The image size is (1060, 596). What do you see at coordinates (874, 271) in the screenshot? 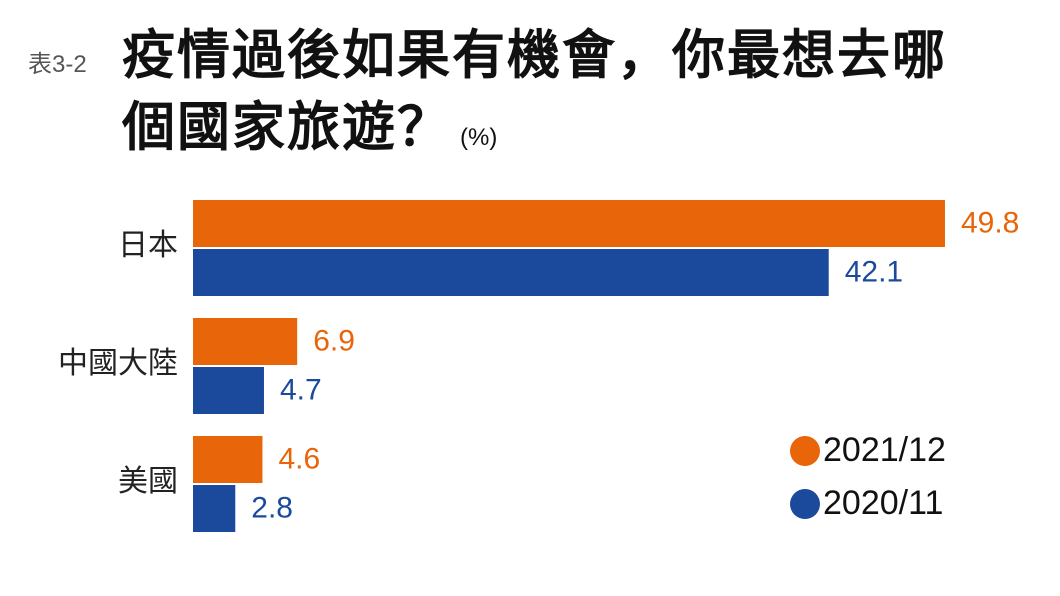
I see `value-label: 42.1` at bounding box center [874, 271].